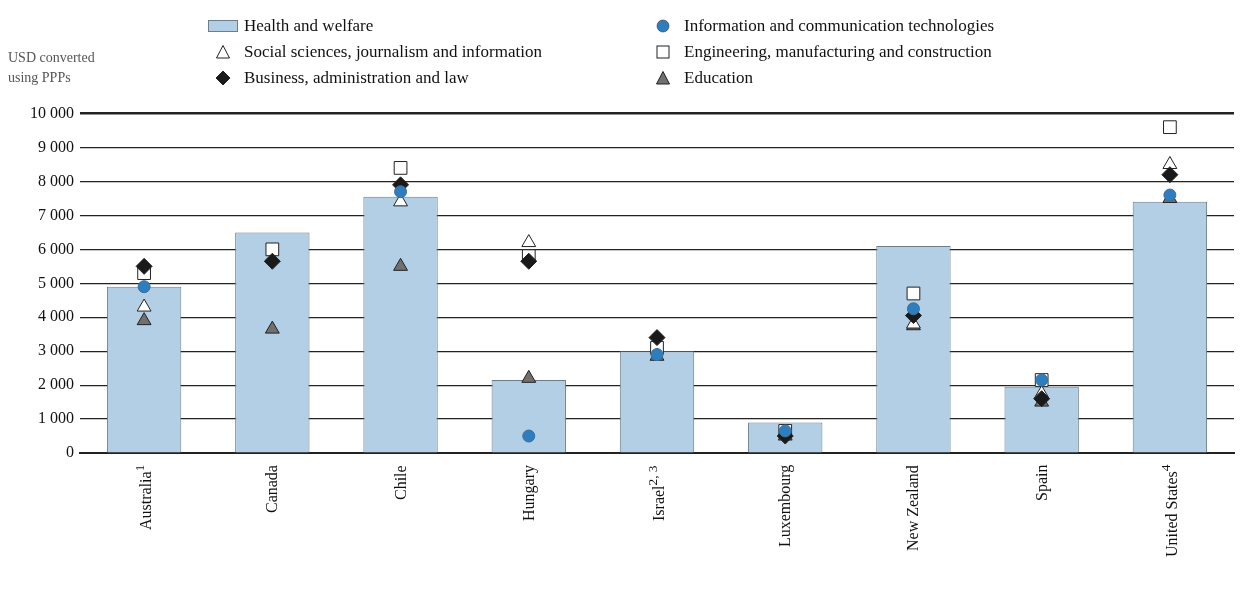 The width and height of the screenshot is (1252, 589). Describe the element at coordinates (56, 282) in the screenshot. I see `y-tick-label: 5 000` at that location.